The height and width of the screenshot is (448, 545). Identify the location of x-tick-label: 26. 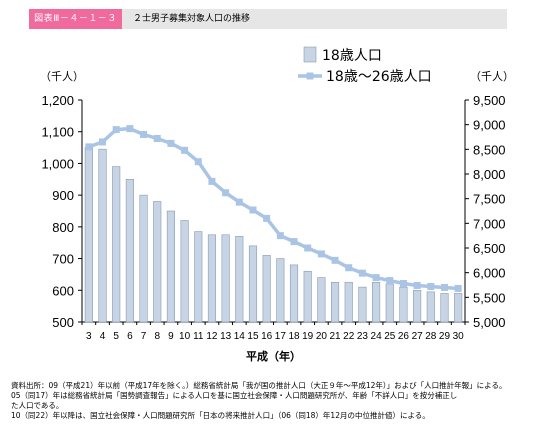
(404, 336).